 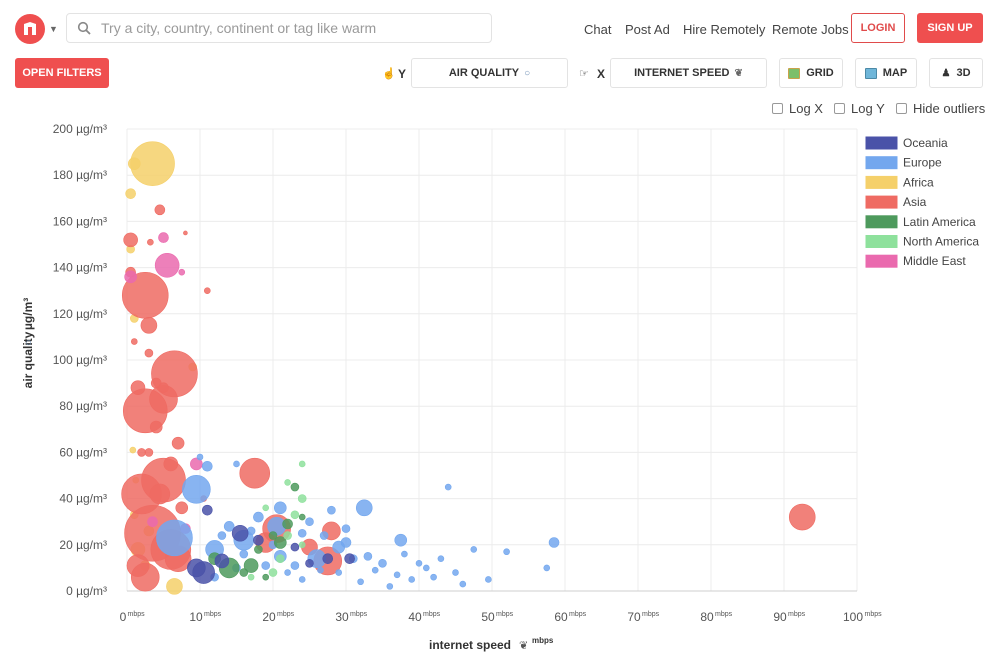 What do you see at coordinates (598, 29) in the screenshot?
I see `nav-chat: Chat` at bounding box center [598, 29].